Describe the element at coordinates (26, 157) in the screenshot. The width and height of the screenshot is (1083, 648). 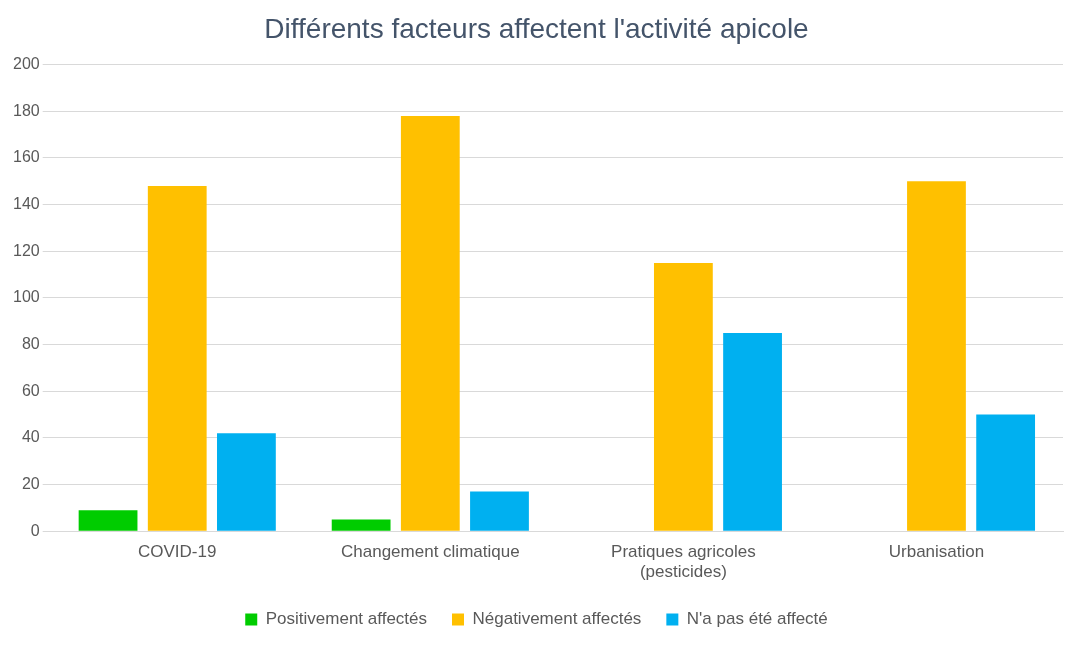
I see `y-tick-label: 160` at that location.